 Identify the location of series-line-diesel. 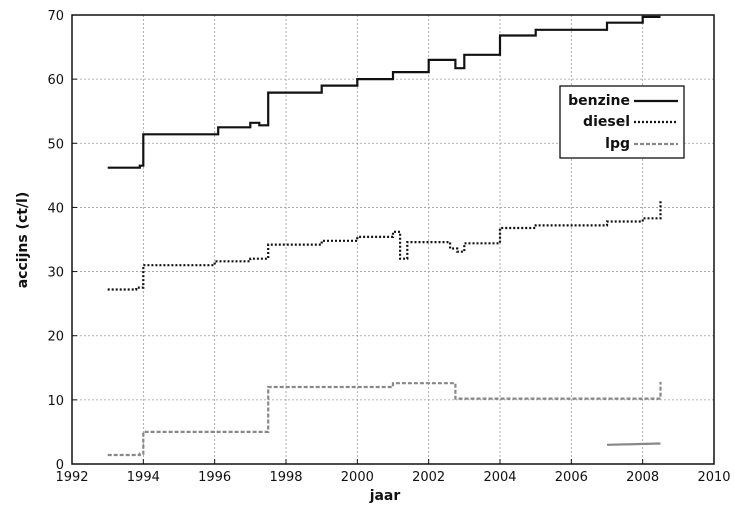
(384, 245).